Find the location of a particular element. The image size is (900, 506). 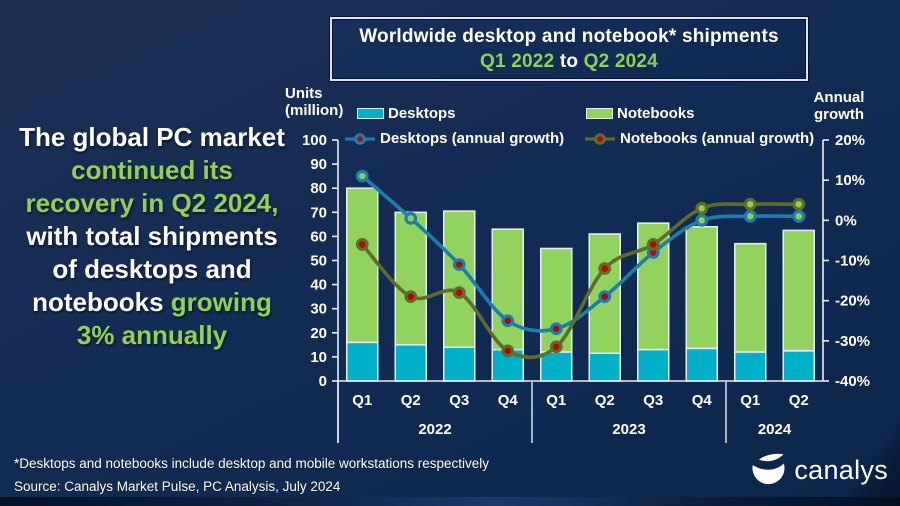

left-axis-tick-label: 80 is located at coordinates (318, 188).